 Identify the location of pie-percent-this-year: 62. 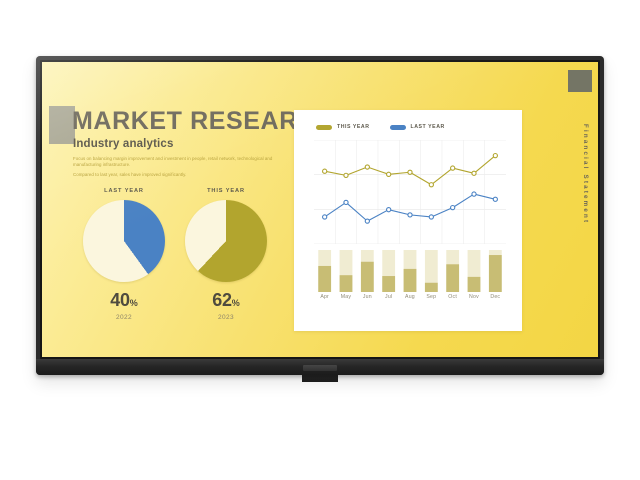
(222, 300).